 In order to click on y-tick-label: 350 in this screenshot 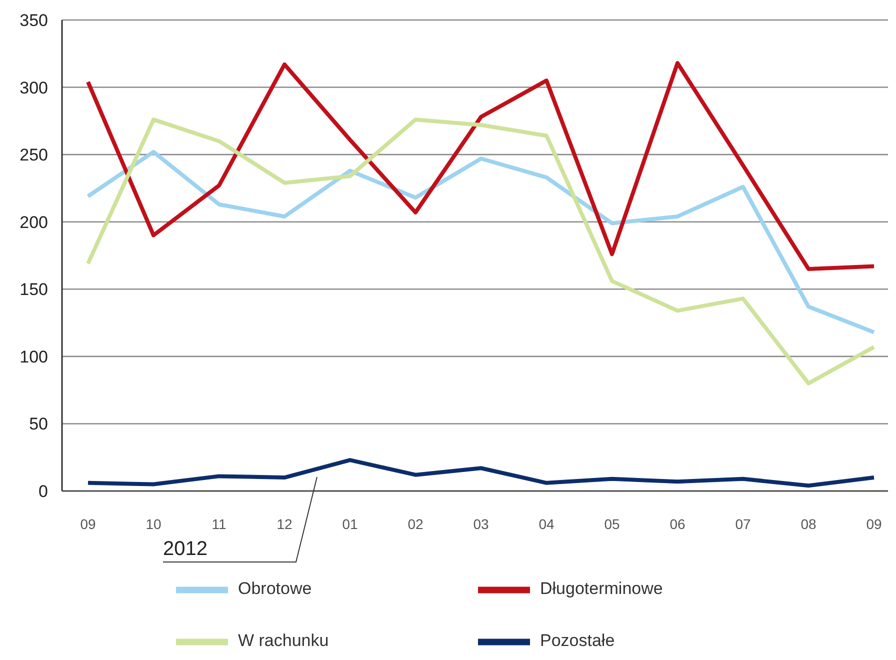, I will do `click(34, 20)`.